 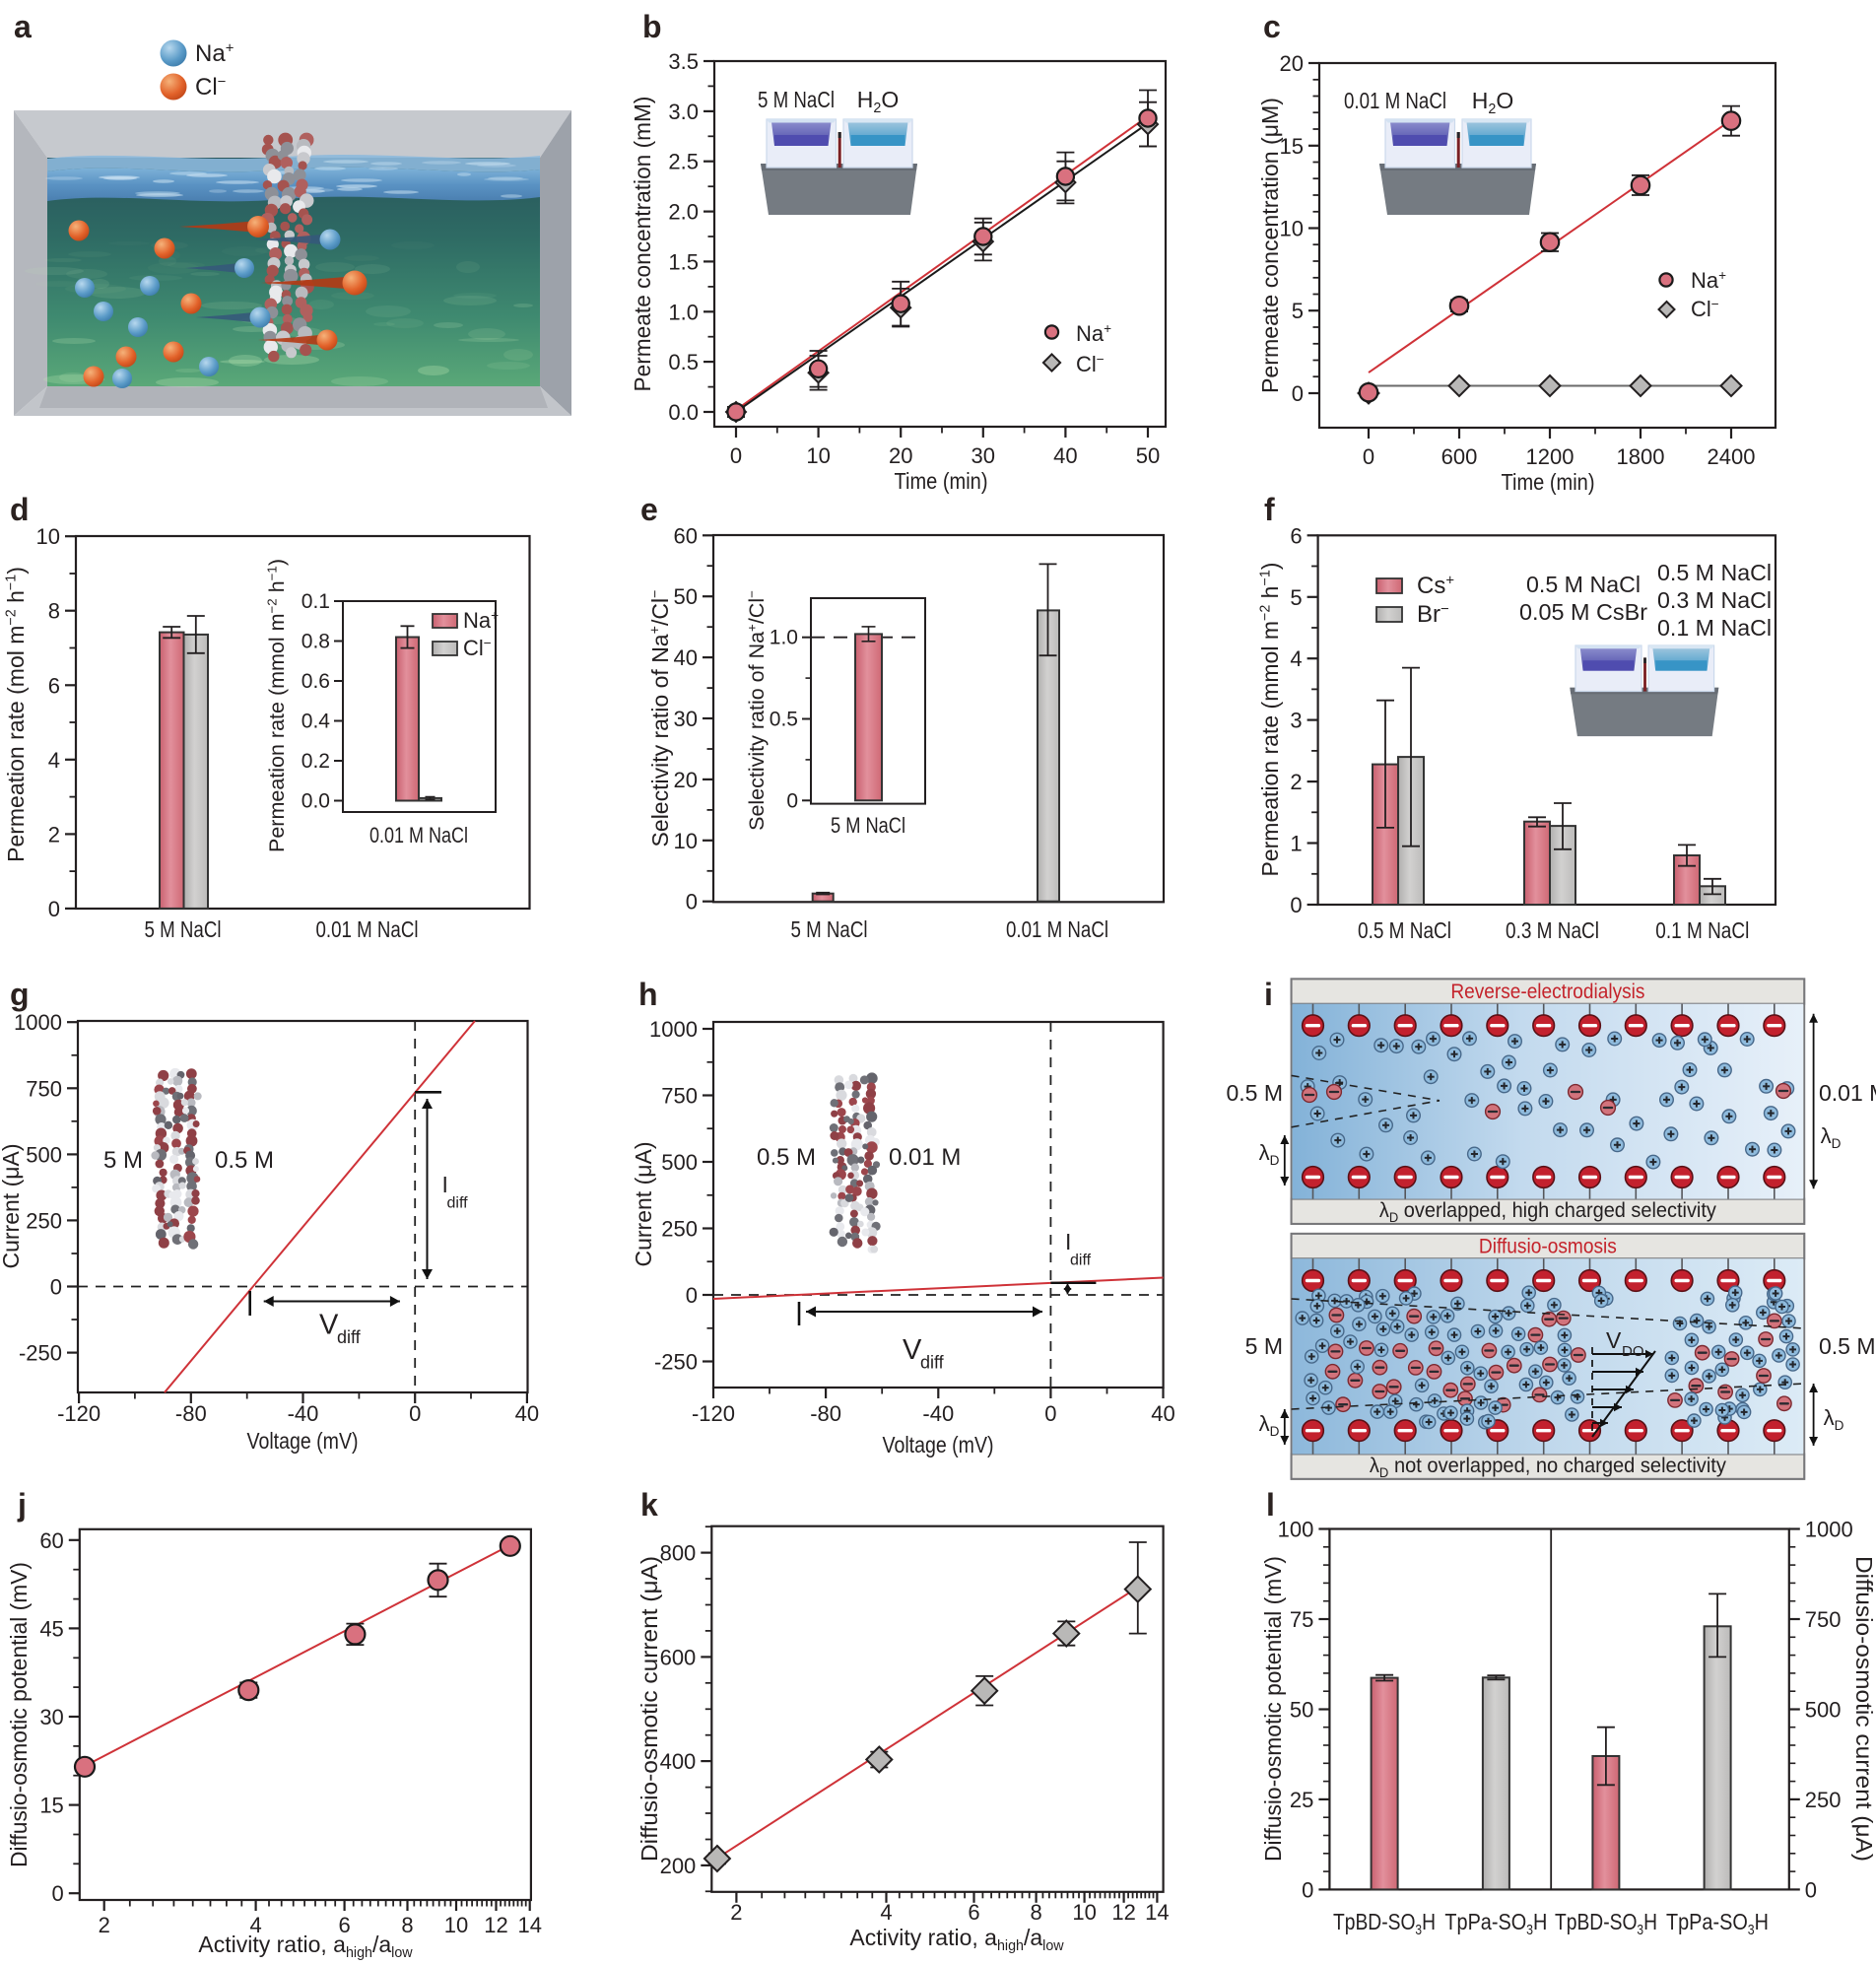 I want to click on svg-text: 1, so click(x=1296, y=844).